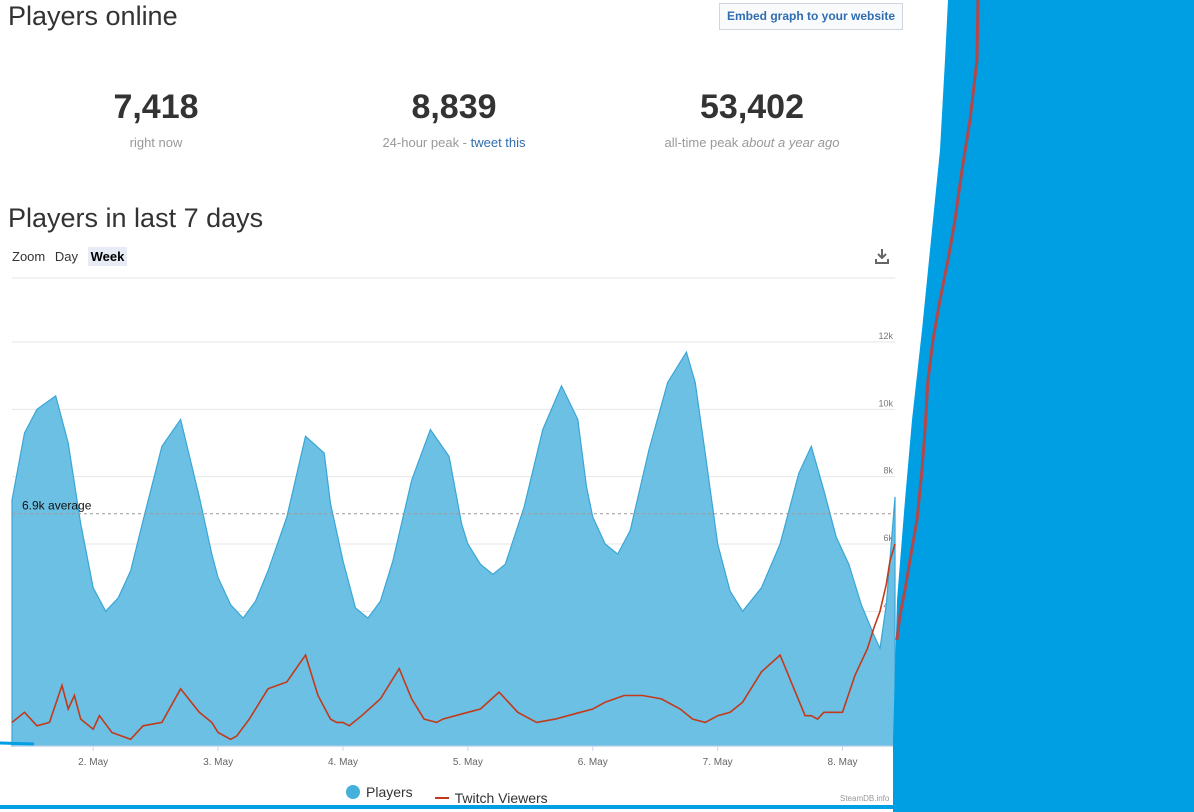 The height and width of the screenshot is (812, 1194). Describe the element at coordinates (501, 798) in the screenshot. I see `legend-twitch-label: Twitch Viewers` at that location.